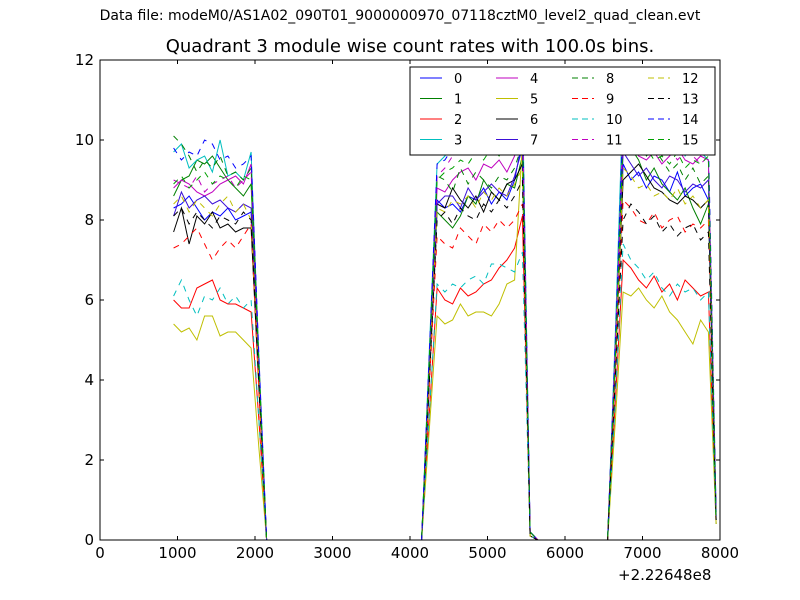 This screenshot has width=800, height=600. Describe the element at coordinates (690, 141) in the screenshot. I see `legend-label-15: 15` at that location.